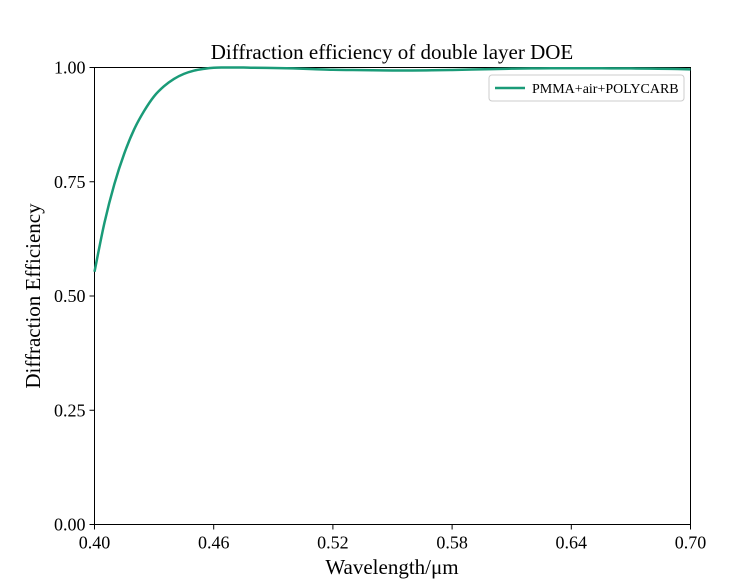 The height and width of the screenshot is (586, 756). What do you see at coordinates (333, 543) in the screenshot?
I see `x-tick-label: 0.52` at bounding box center [333, 543].